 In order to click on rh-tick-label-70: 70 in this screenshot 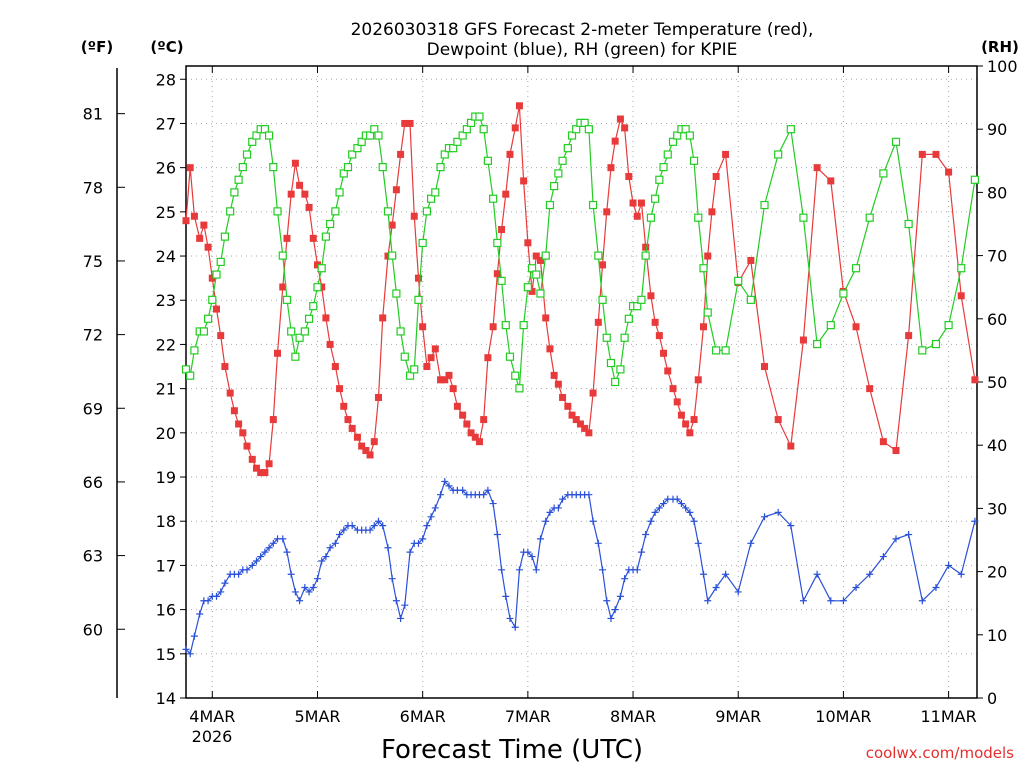, I will do `click(997, 256)`.